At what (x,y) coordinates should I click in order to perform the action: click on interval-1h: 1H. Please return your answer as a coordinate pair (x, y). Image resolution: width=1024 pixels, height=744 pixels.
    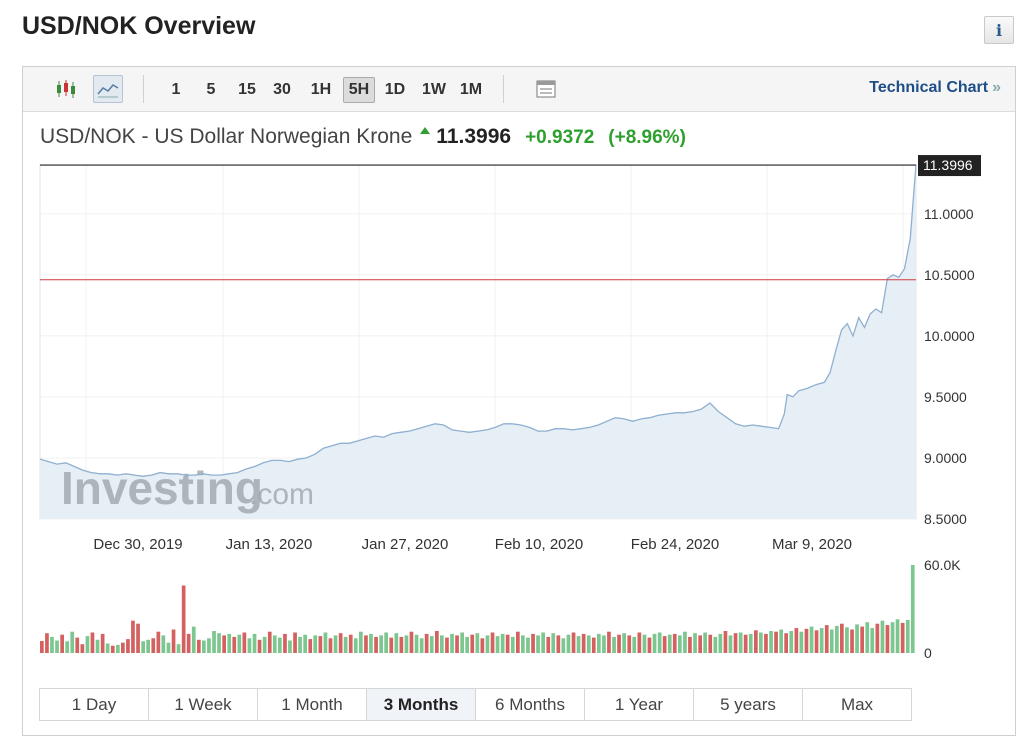
    Looking at the image, I should click on (321, 89).